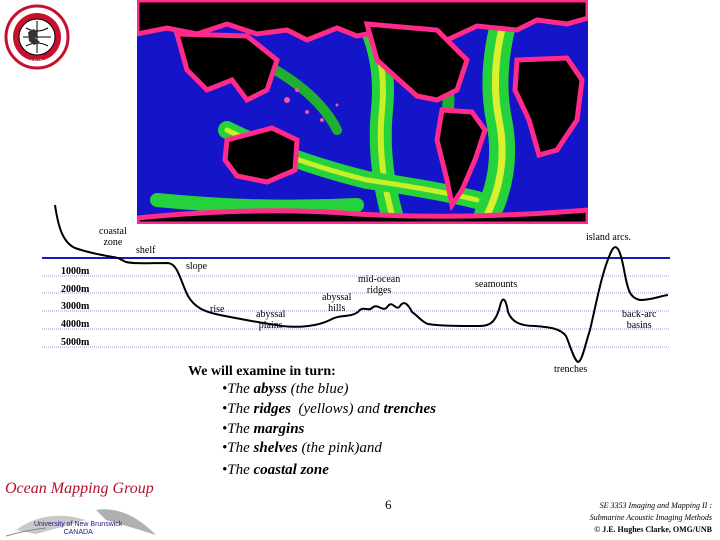 This screenshot has width=720, height=540. What do you see at coordinates (639, 320) in the screenshot?
I see `label-back-arc-basins: back-arc basins` at bounding box center [639, 320].